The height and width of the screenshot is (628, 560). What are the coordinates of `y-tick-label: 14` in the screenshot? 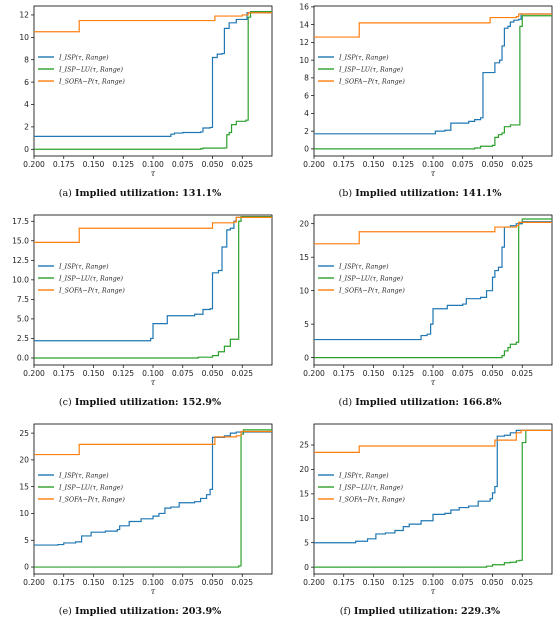 It's located at (304, 24).